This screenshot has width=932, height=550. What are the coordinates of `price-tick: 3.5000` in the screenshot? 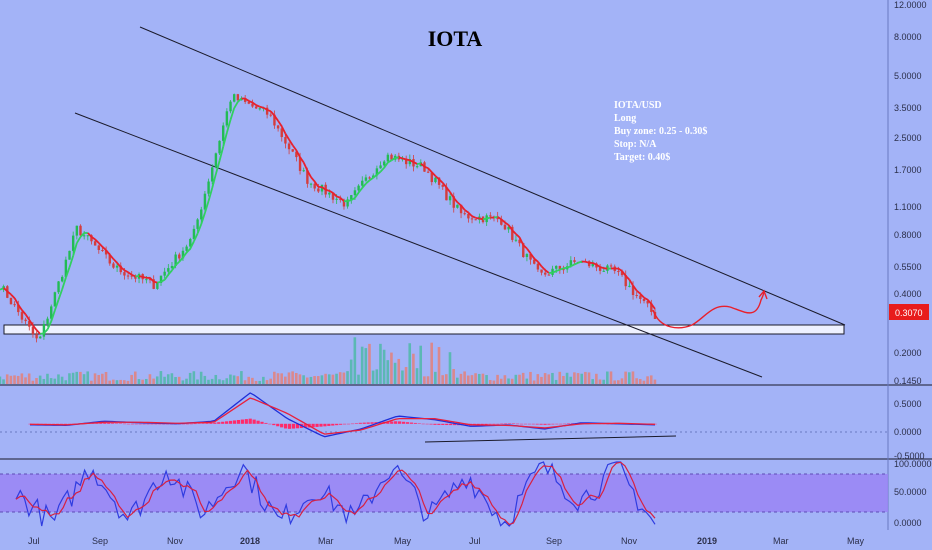 It's located at (908, 108).